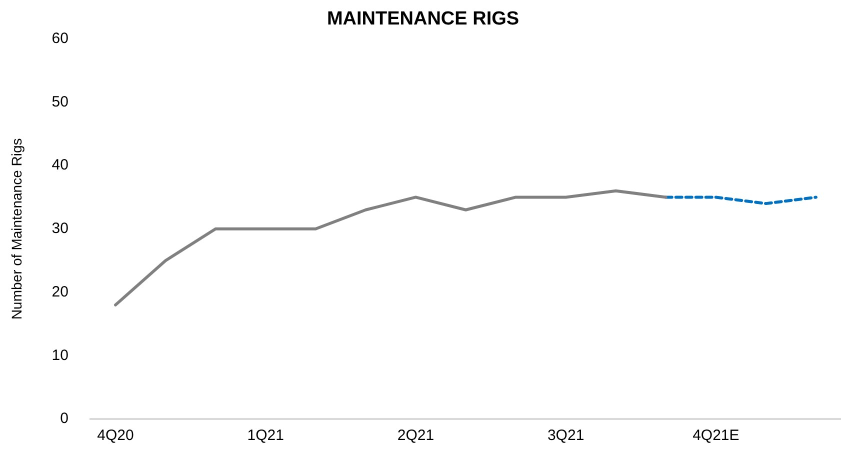 This screenshot has width=841, height=453. I want to click on x-tick-label: 2Q21, so click(415, 435).